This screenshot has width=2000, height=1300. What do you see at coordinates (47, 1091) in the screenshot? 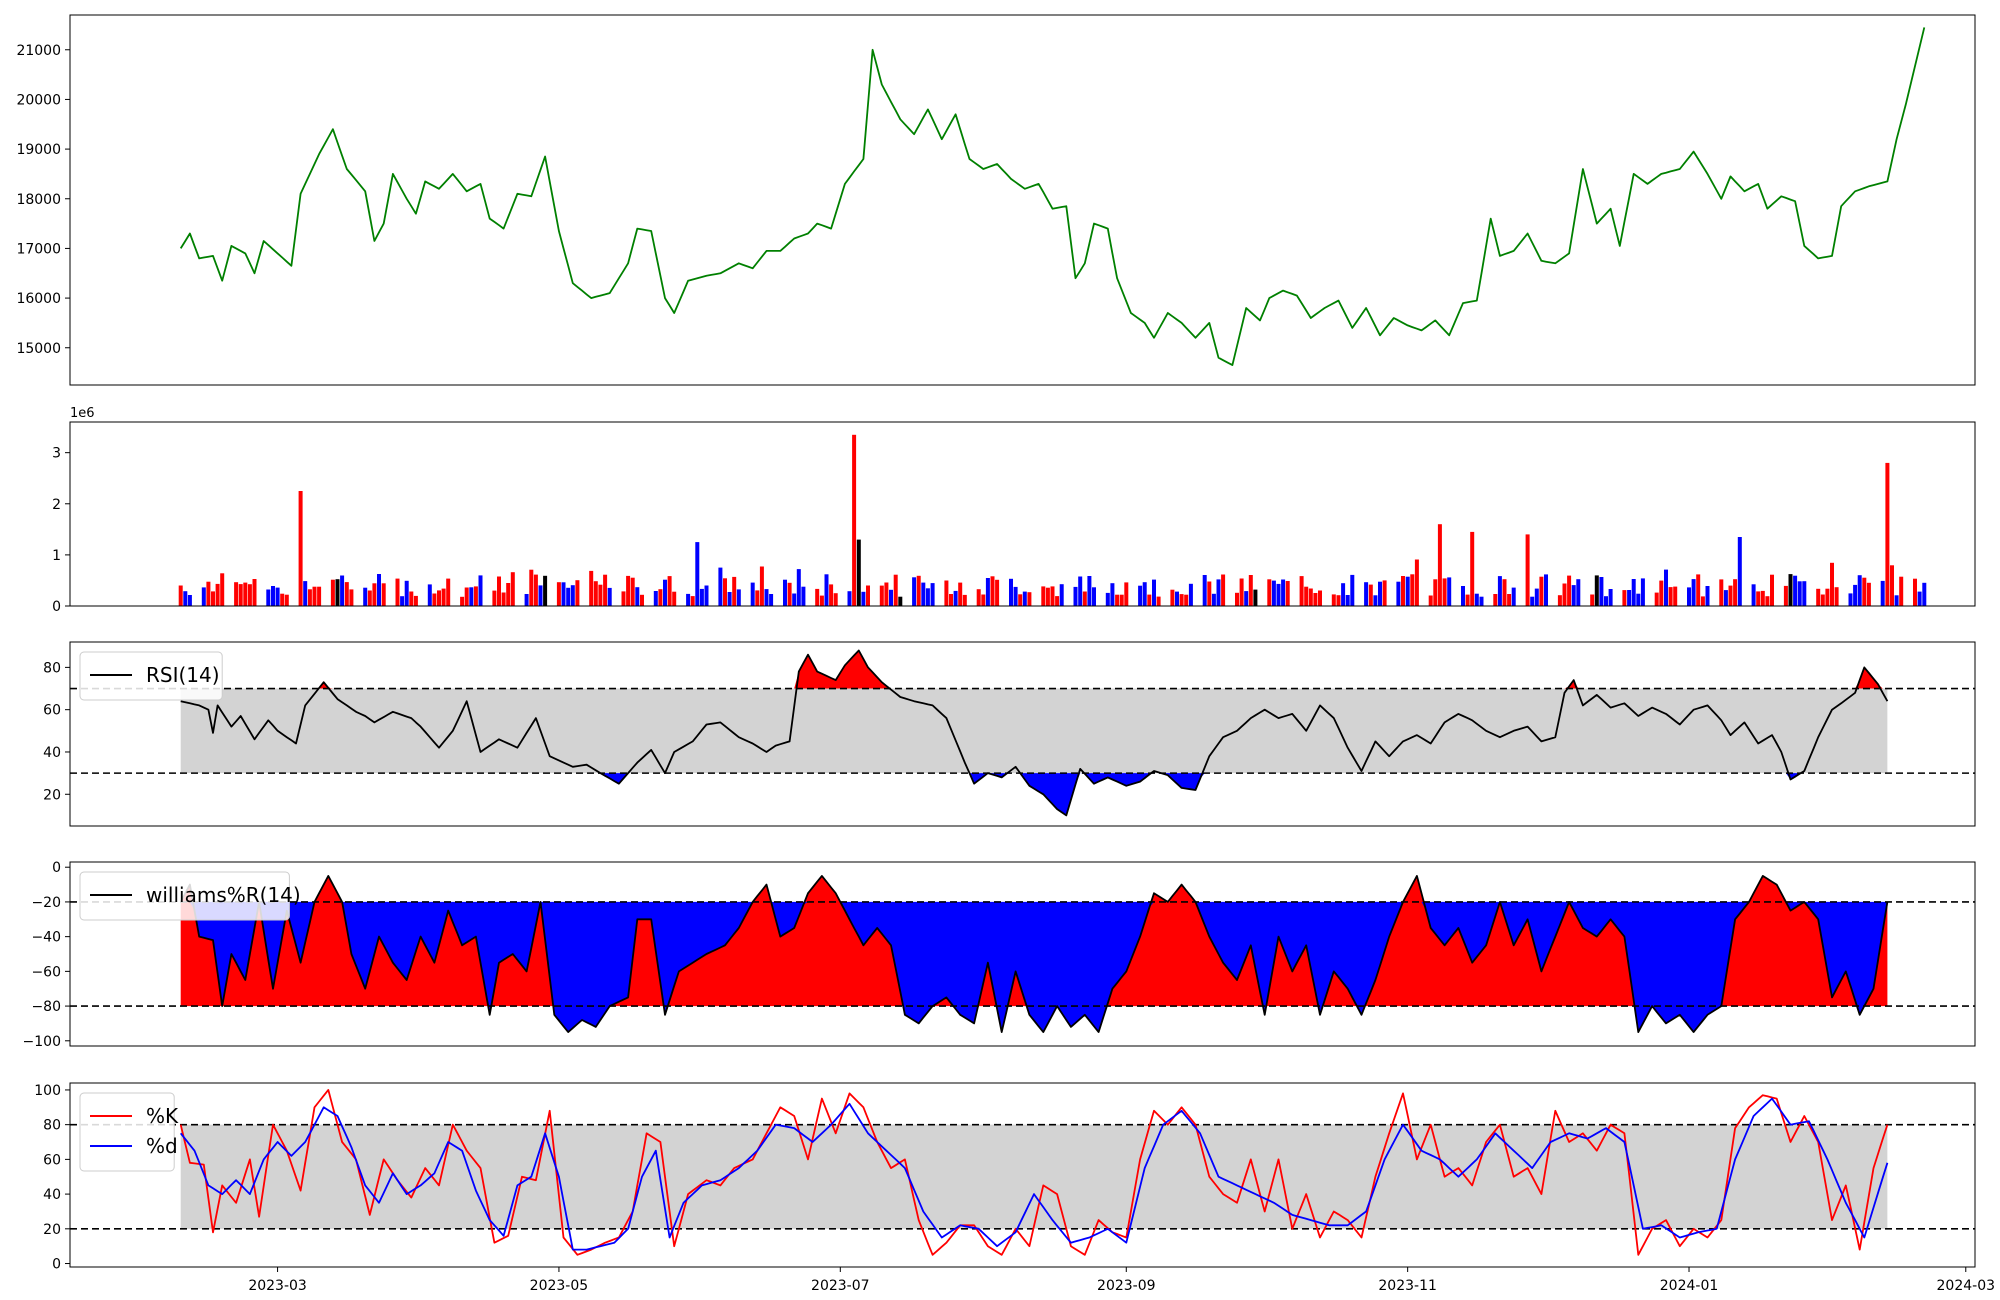
I see `stochastic-ytick-label: 100` at bounding box center [47, 1091].